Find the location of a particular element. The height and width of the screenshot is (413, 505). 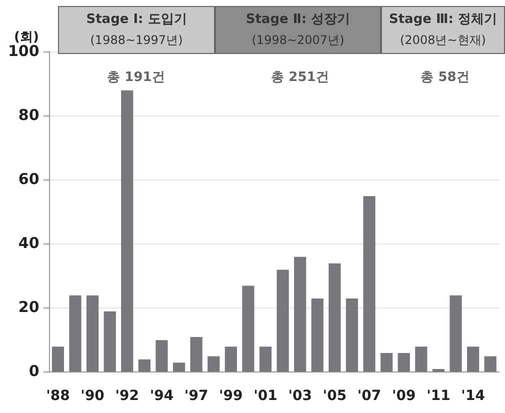

x-tick-label: '01 is located at coordinates (266, 396).